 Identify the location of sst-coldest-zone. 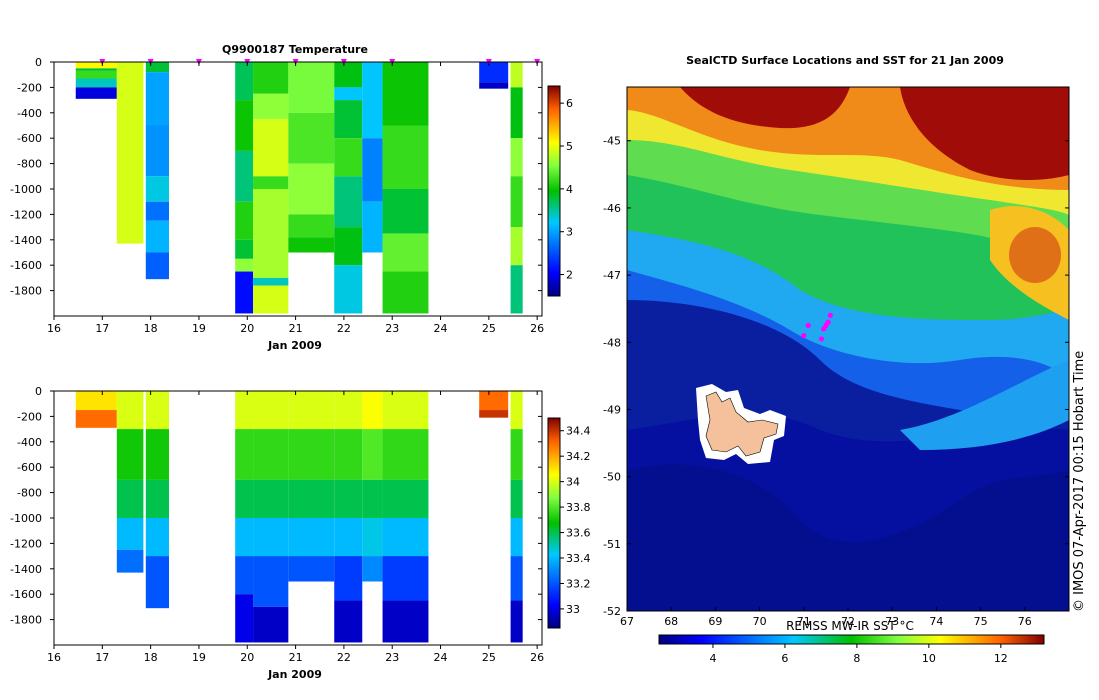
(848, 537).